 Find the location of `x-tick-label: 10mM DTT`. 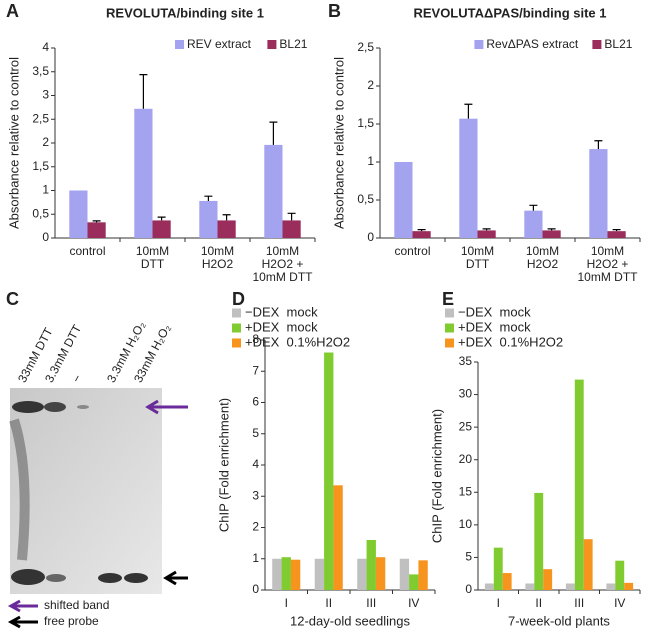

x-tick-label: 10mM DTT is located at coordinates (477, 257).